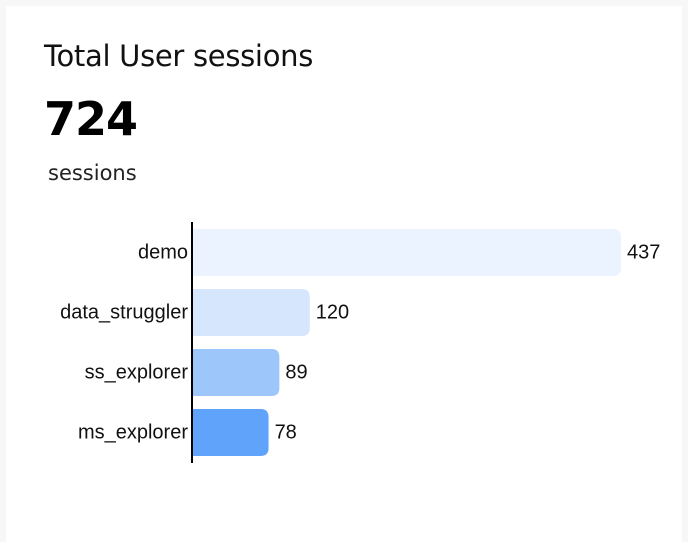 This screenshot has width=688, height=542. I want to click on category-label: ms_explorer, so click(133, 433).